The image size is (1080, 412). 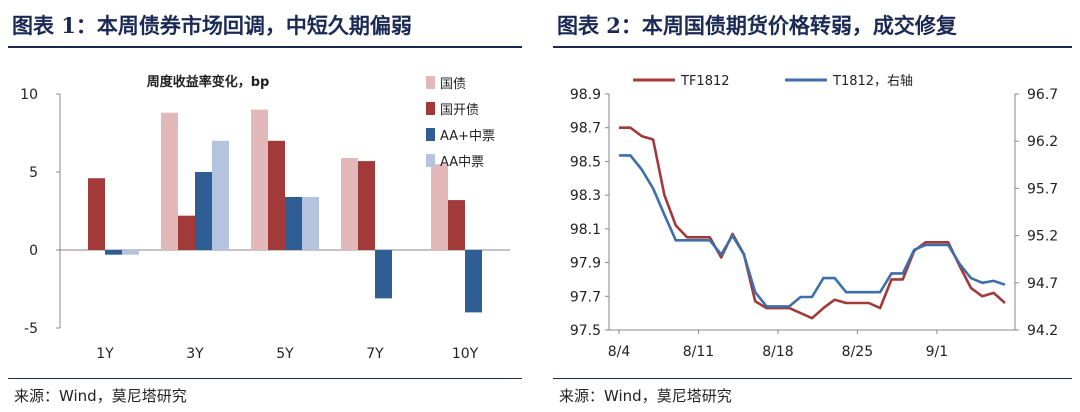 I want to click on bar-y-tick-label: -5, so click(x=31, y=329).